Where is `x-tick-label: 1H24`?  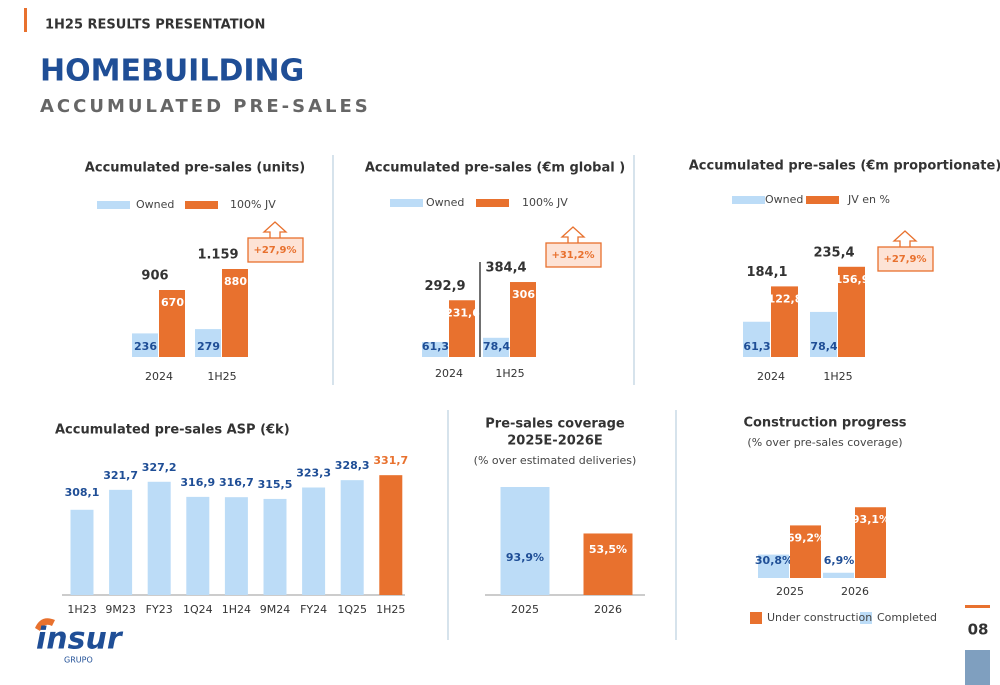
x-tick-label: 1H24 is located at coordinates (236, 609).